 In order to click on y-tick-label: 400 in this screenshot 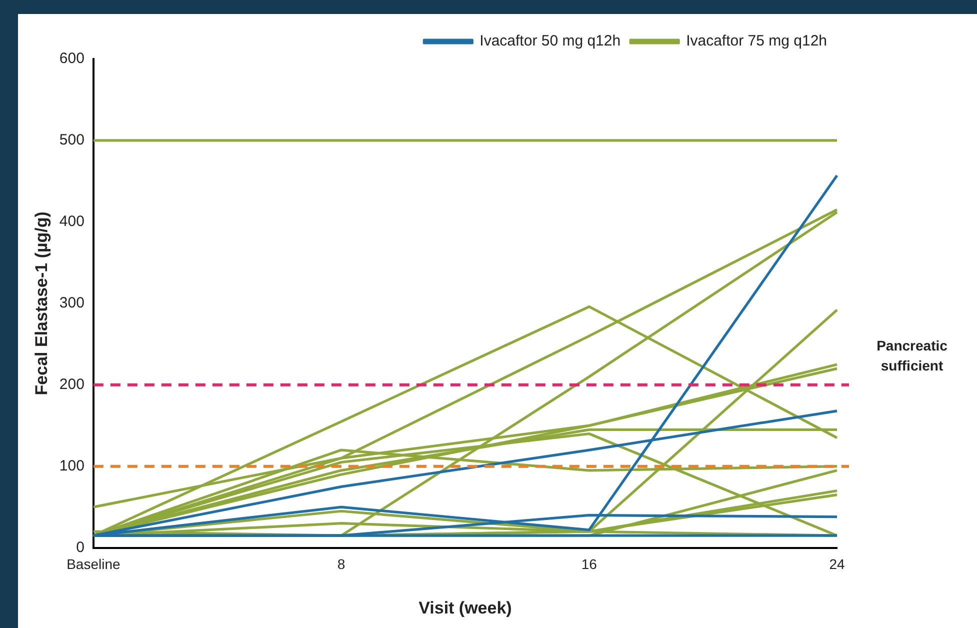, I will do `click(71, 221)`.